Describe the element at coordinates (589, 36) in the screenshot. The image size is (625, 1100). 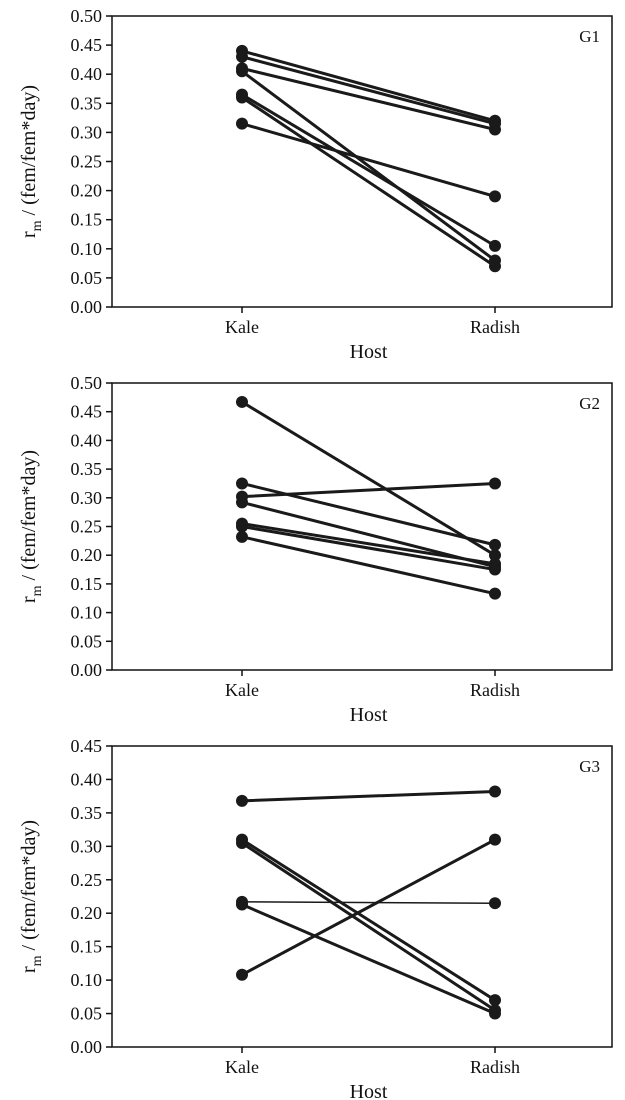
I see `panel-label: G1` at that location.